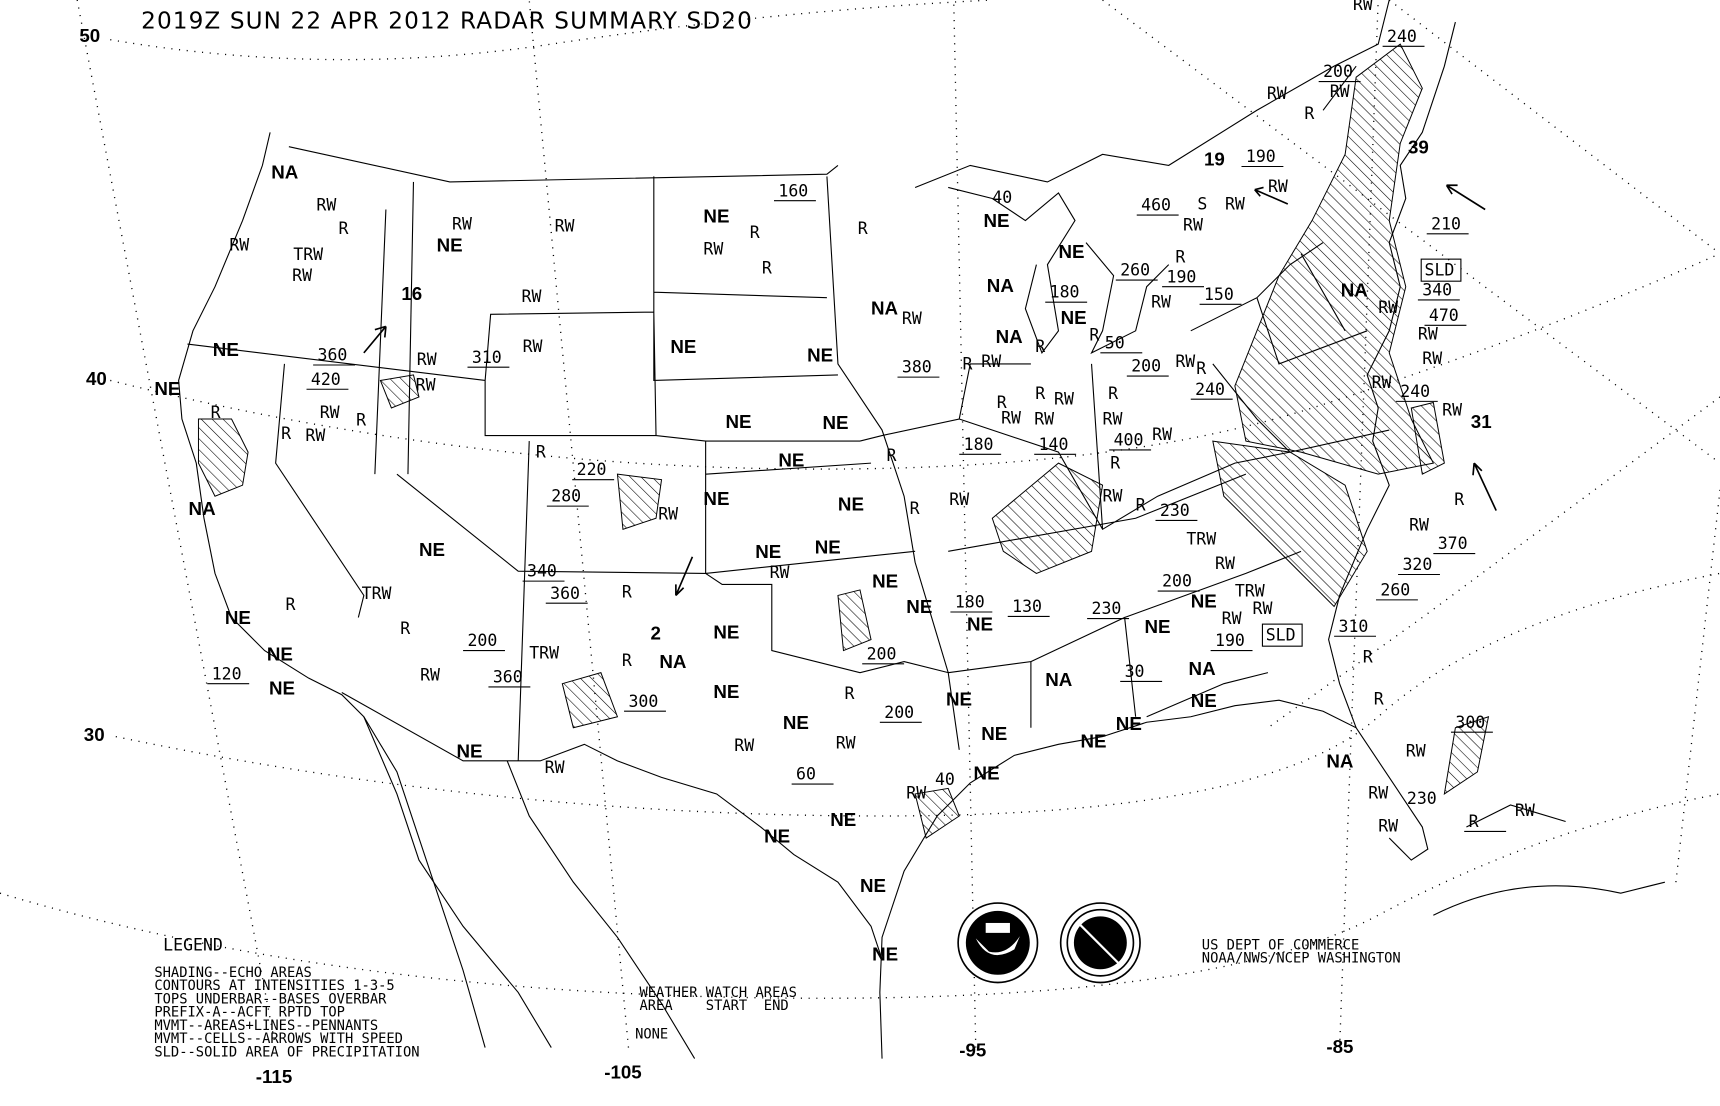  What do you see at coordinates (1453, 543) in the screenshot?
I see `echo-top-label: 370` at bounding box center [1453, 543].